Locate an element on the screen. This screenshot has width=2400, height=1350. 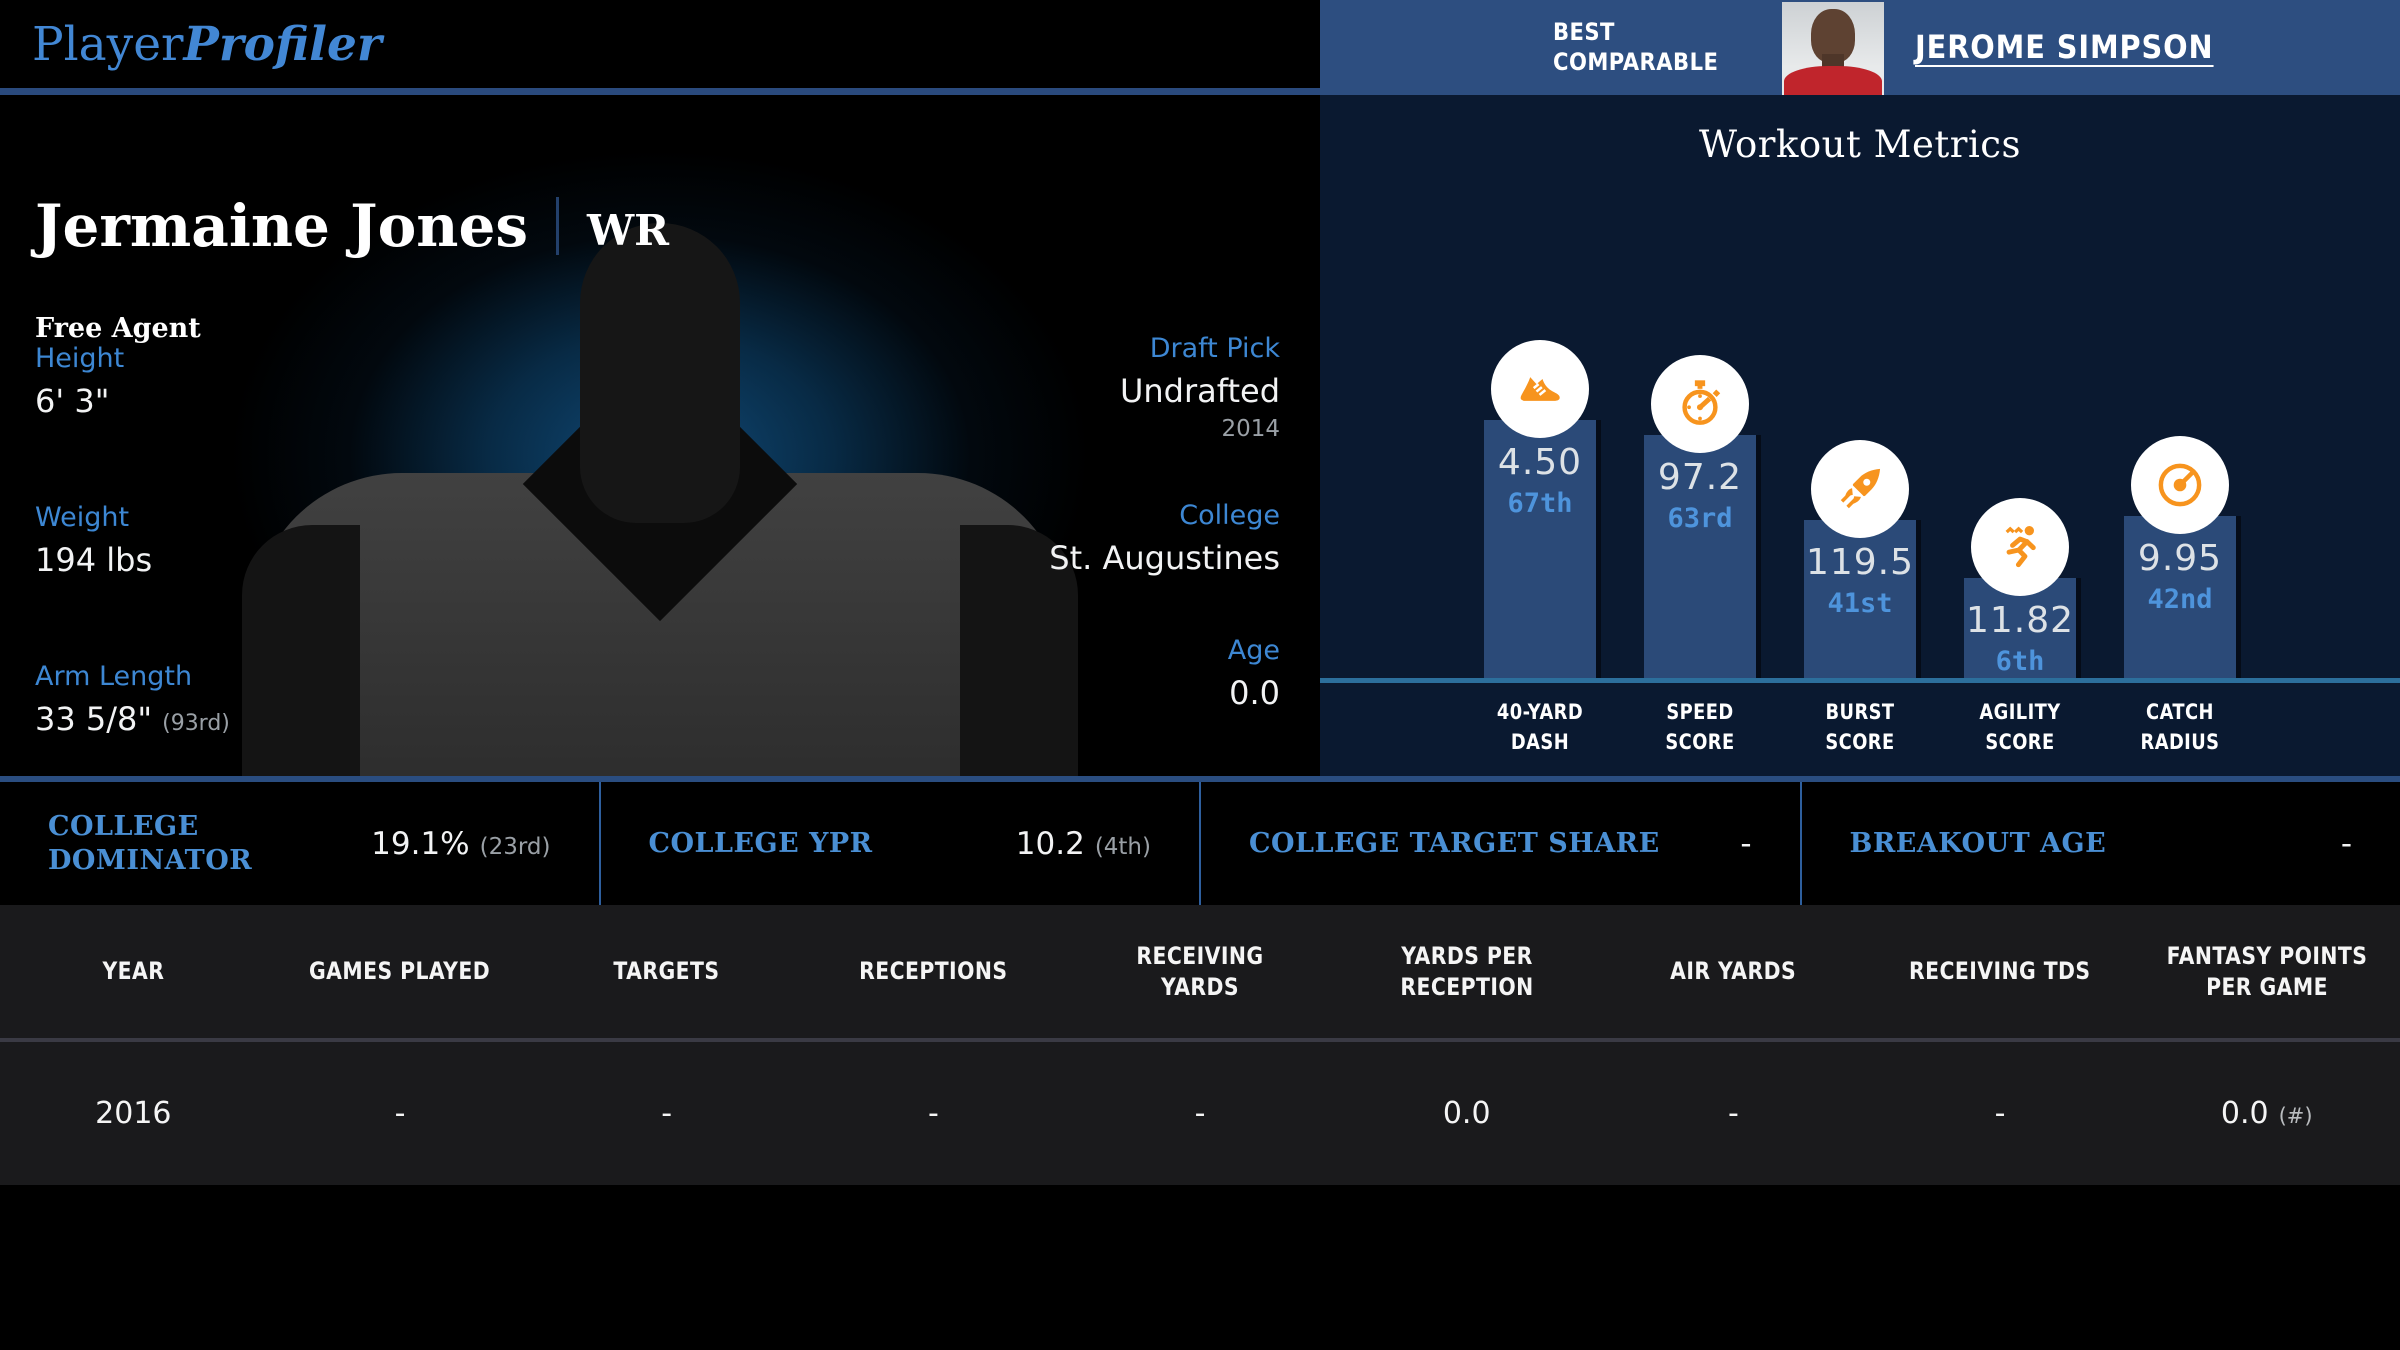
metric-bar: 11.82 6th is located at coordinates (2020, 588).